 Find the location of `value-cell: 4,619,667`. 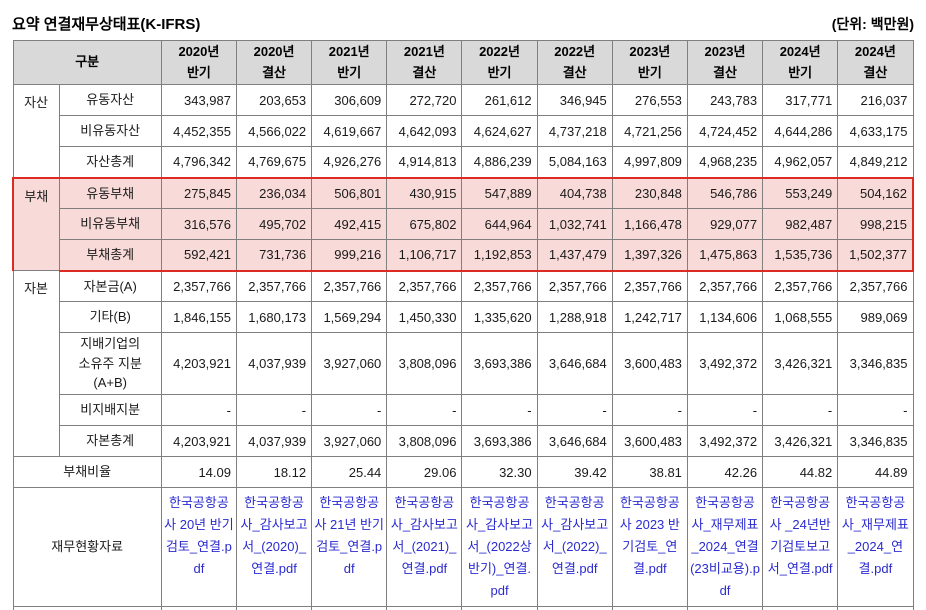

value-cell: 4,619,667 is located at coordinates (349, 131).